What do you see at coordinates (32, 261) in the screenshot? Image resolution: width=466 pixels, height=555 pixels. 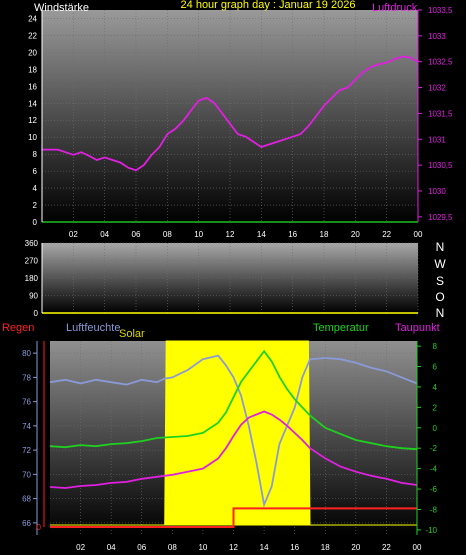 I see `left-tick-label: 270` at bounding box center [32, 261].